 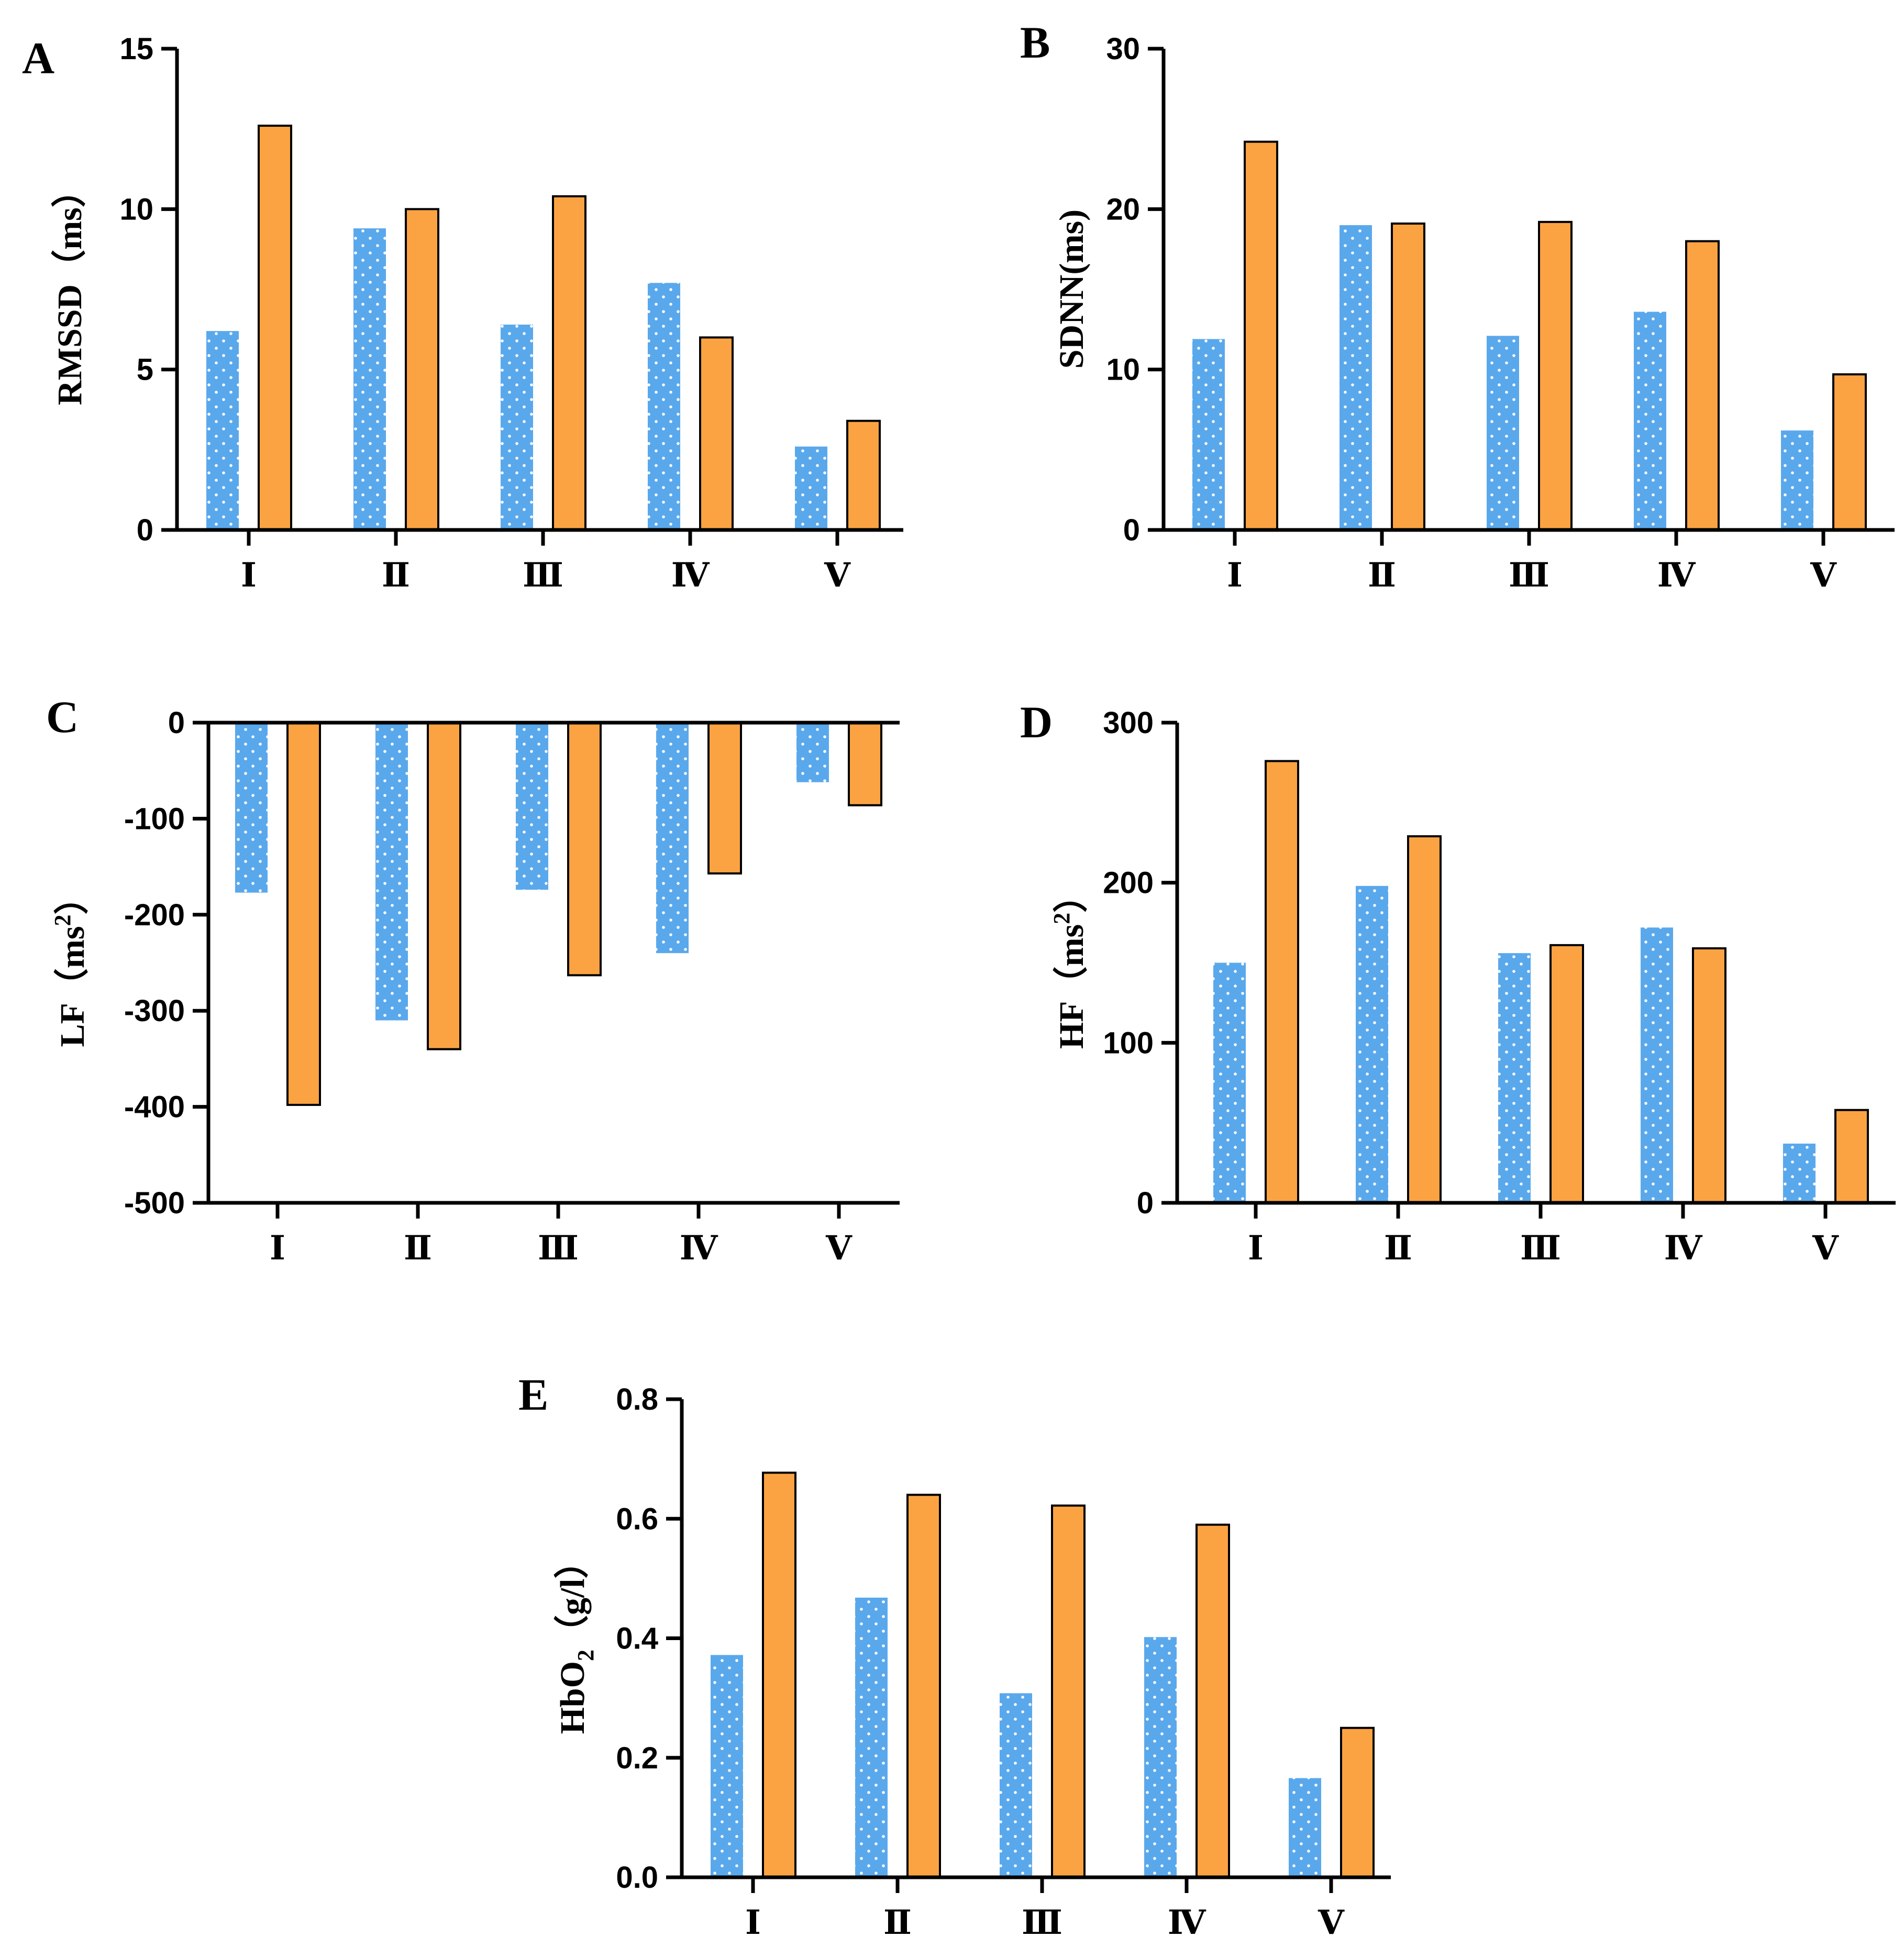 What do you see at coordinates (1037, 722) in the screenshot?
I see `panel-letter: D` at bounding box center [1037, 722].